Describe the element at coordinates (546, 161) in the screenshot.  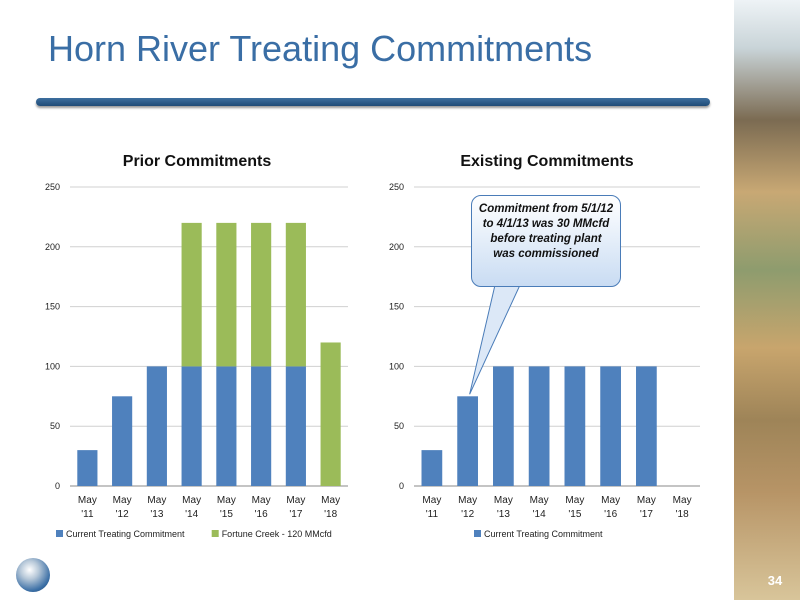
I see `chart-title: Existing Commitments` at that location.